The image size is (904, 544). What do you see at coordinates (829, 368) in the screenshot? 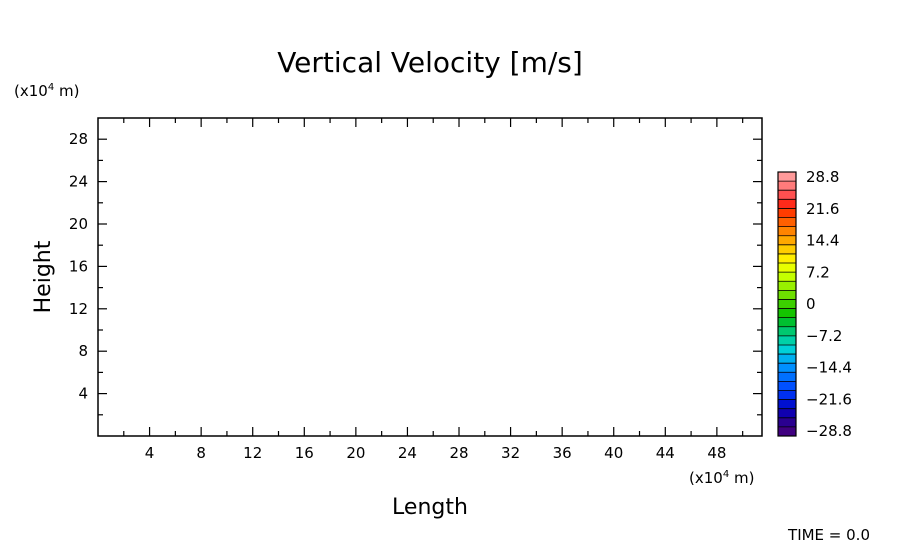
I see `colorbar-label: −14.4` at bounding box center [829, 368].